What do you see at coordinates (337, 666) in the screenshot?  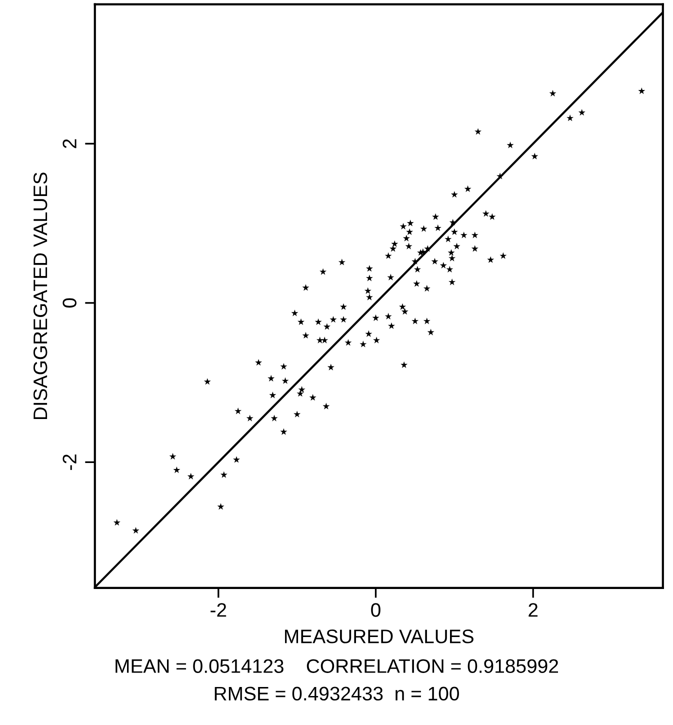 I see `text: MEAN = 0.0514123 CORRELATION = 0.9185992` at bounding box center [337, 666].